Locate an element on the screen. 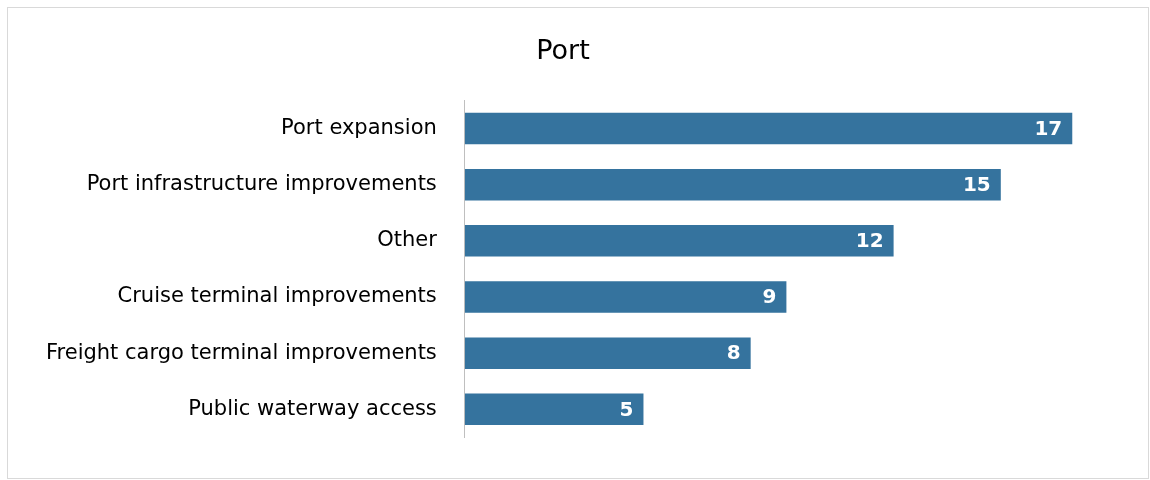 Image resolution: width=1150 pixels, height=480 pixels. data-label: 5 is located at coordinates (626, 408).